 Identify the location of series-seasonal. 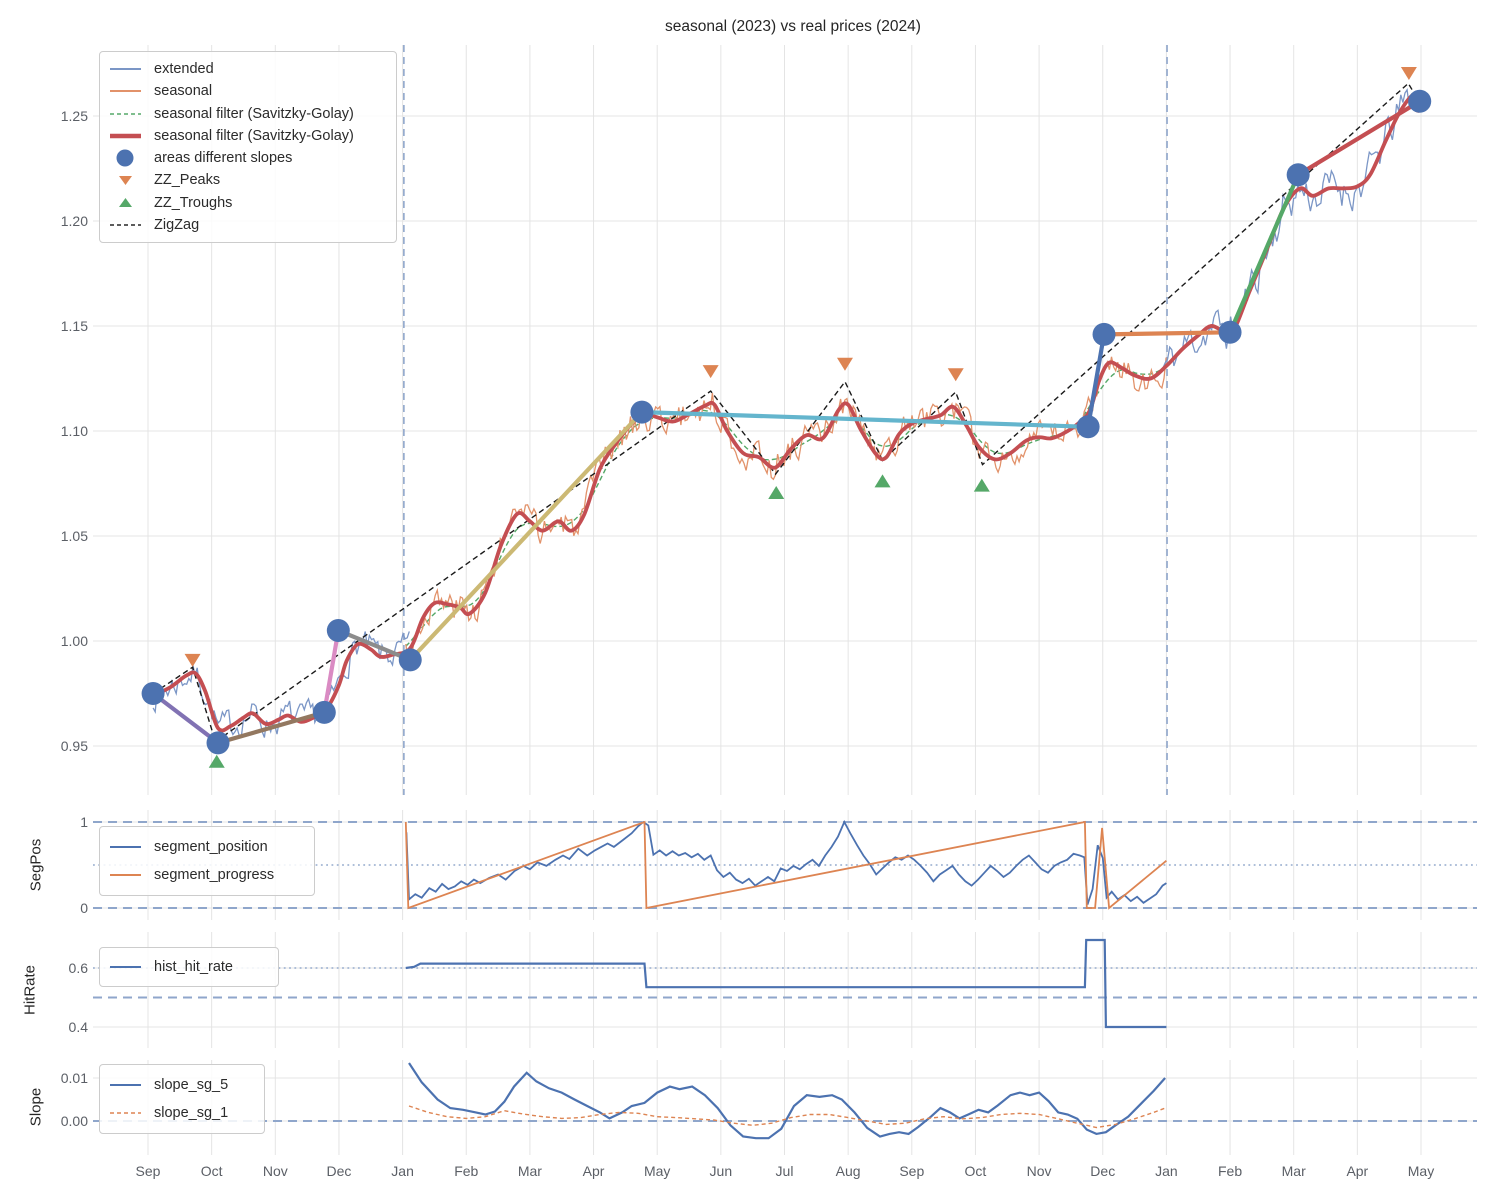
(786, 508).